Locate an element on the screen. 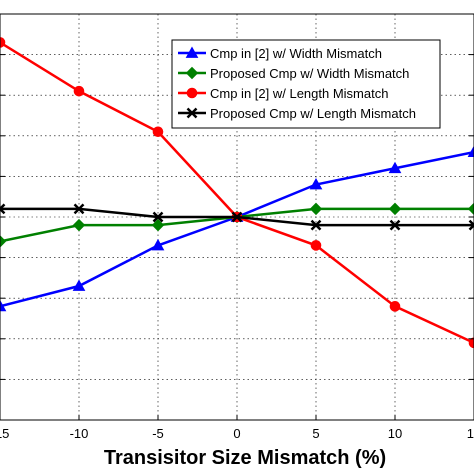 The height and width of the screenshot is (474, 474). x-axis-title: Transisitor Size Mismatch (%) is located at coordinates (245, 458).